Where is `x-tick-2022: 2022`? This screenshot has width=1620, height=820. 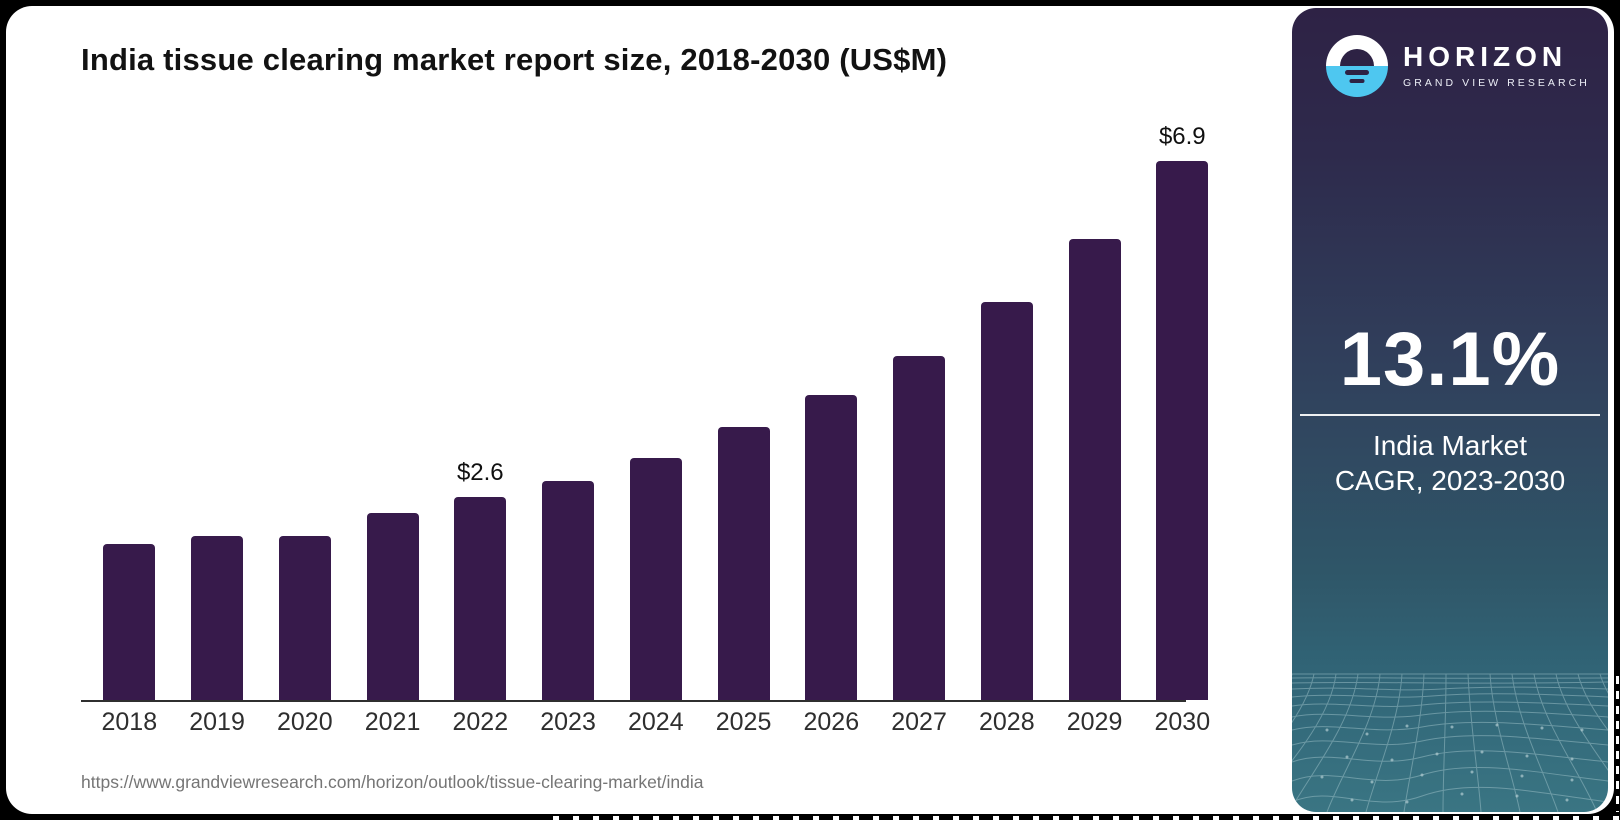 x-tick-2022: 2022 is located at coordinates (480, 722).